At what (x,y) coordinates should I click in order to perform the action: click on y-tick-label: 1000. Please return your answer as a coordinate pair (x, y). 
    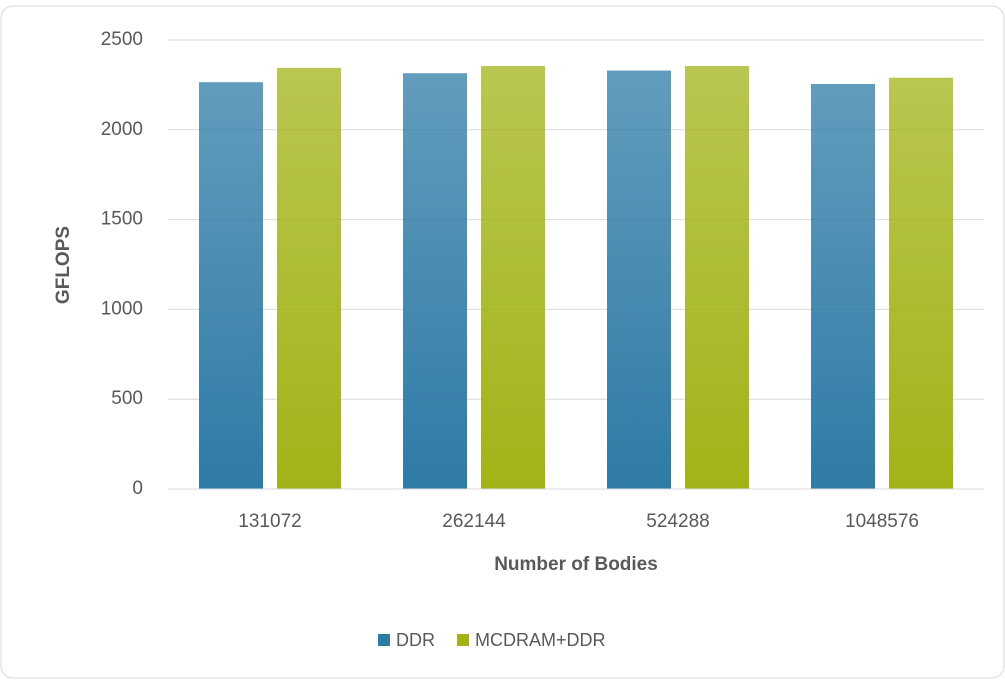
    Looking at the image, I should click on (122, 308).